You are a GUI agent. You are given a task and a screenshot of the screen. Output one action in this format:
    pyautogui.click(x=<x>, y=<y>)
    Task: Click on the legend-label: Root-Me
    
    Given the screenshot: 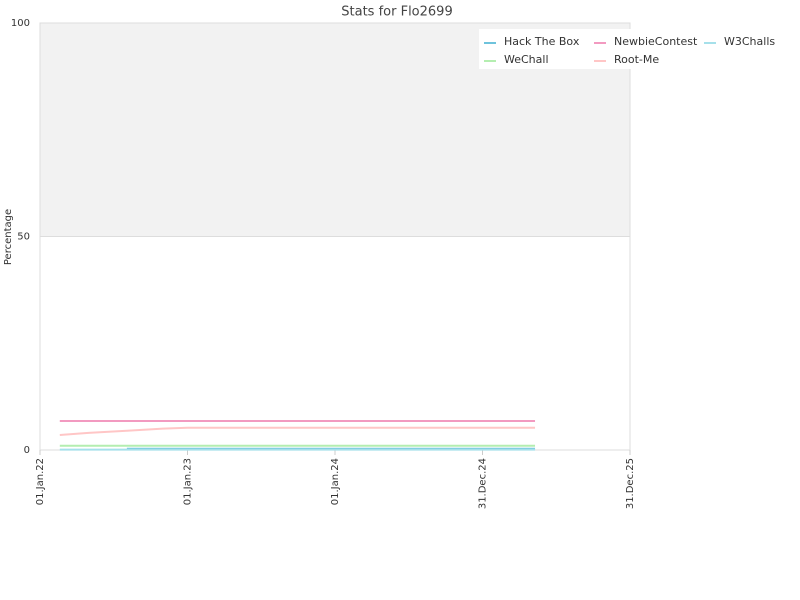 What is the action you would take?
    pyautogui.click(x=636, y=59)
    